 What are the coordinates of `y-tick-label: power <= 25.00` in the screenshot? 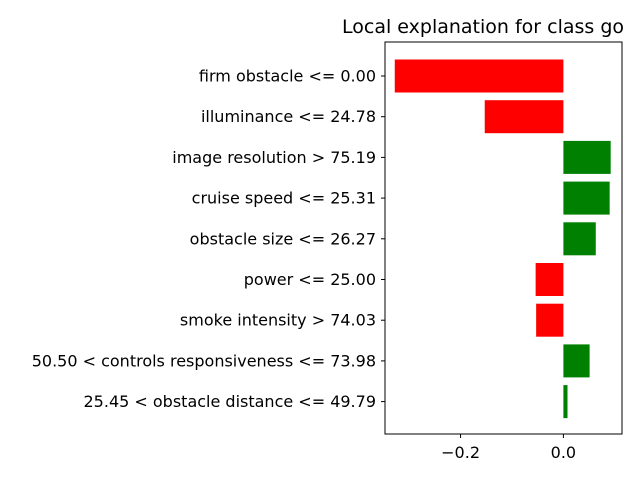 It's located at (310, 279).